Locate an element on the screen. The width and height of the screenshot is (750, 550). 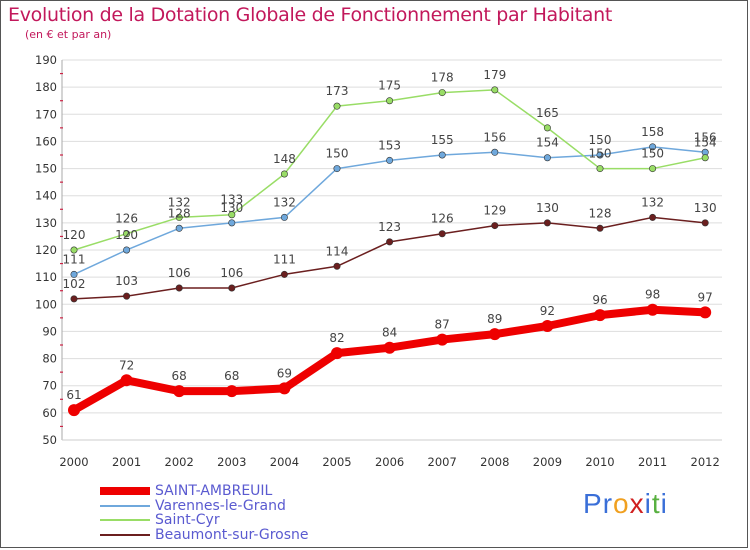
y-tick-label: 180 is located at coordinates (46, 87).